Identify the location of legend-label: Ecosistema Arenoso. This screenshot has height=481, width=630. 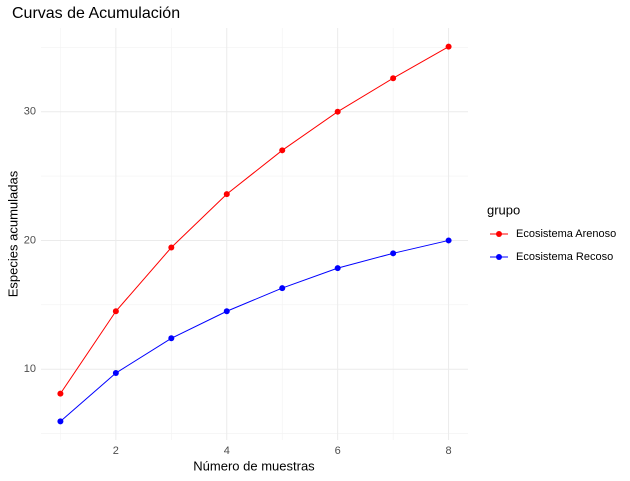
(566, 234).